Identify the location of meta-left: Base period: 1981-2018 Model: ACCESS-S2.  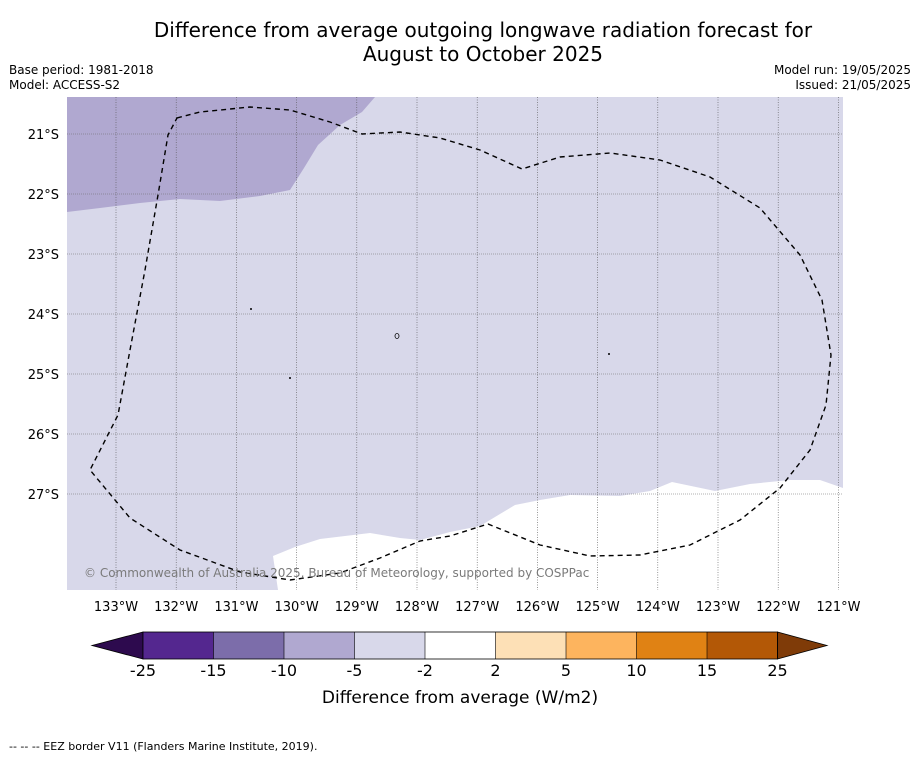
(81, 78).